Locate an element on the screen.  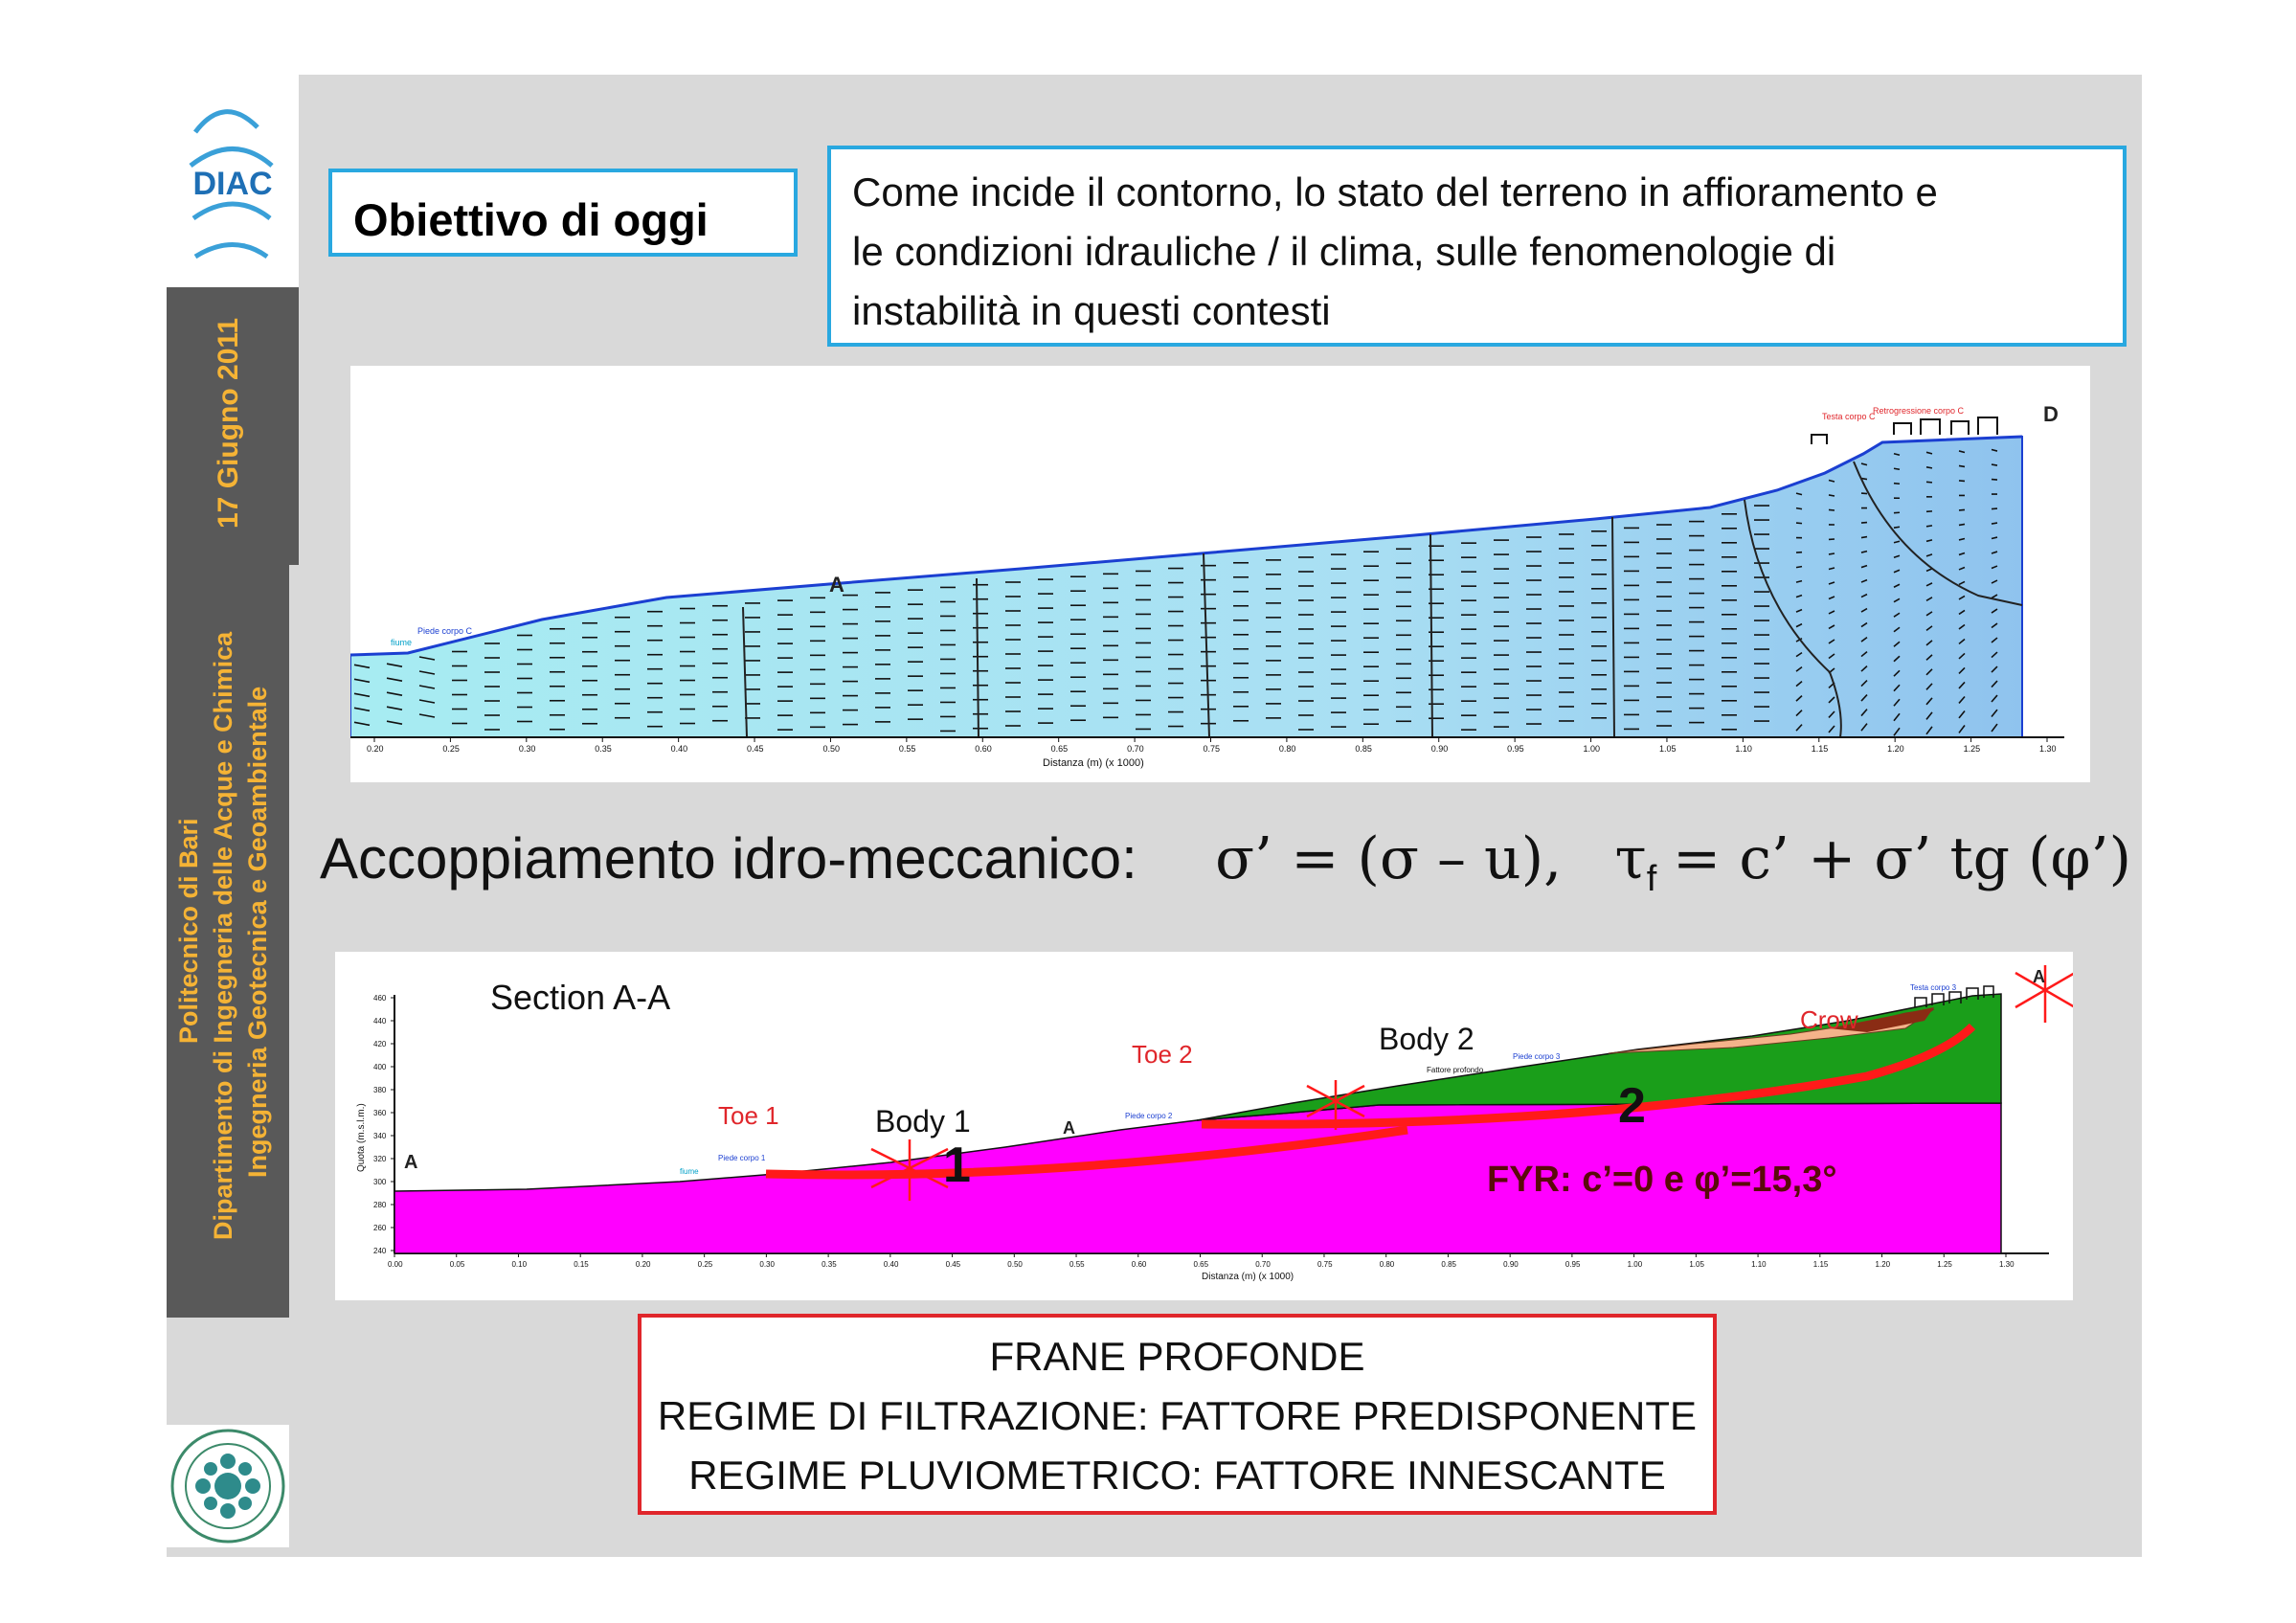
label-retro: Retrogressione corpo C is located at coordinates (1919, 411).